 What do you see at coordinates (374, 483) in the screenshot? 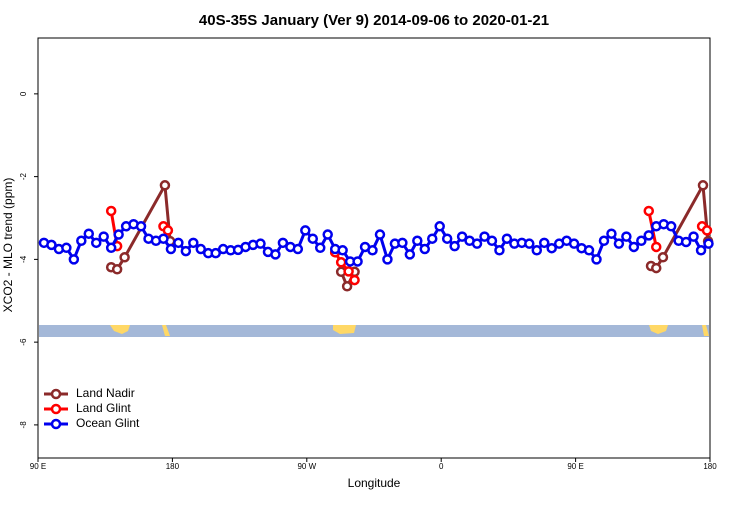
I see `x-axis-label: Longitude` at bounding box center [374, 483].